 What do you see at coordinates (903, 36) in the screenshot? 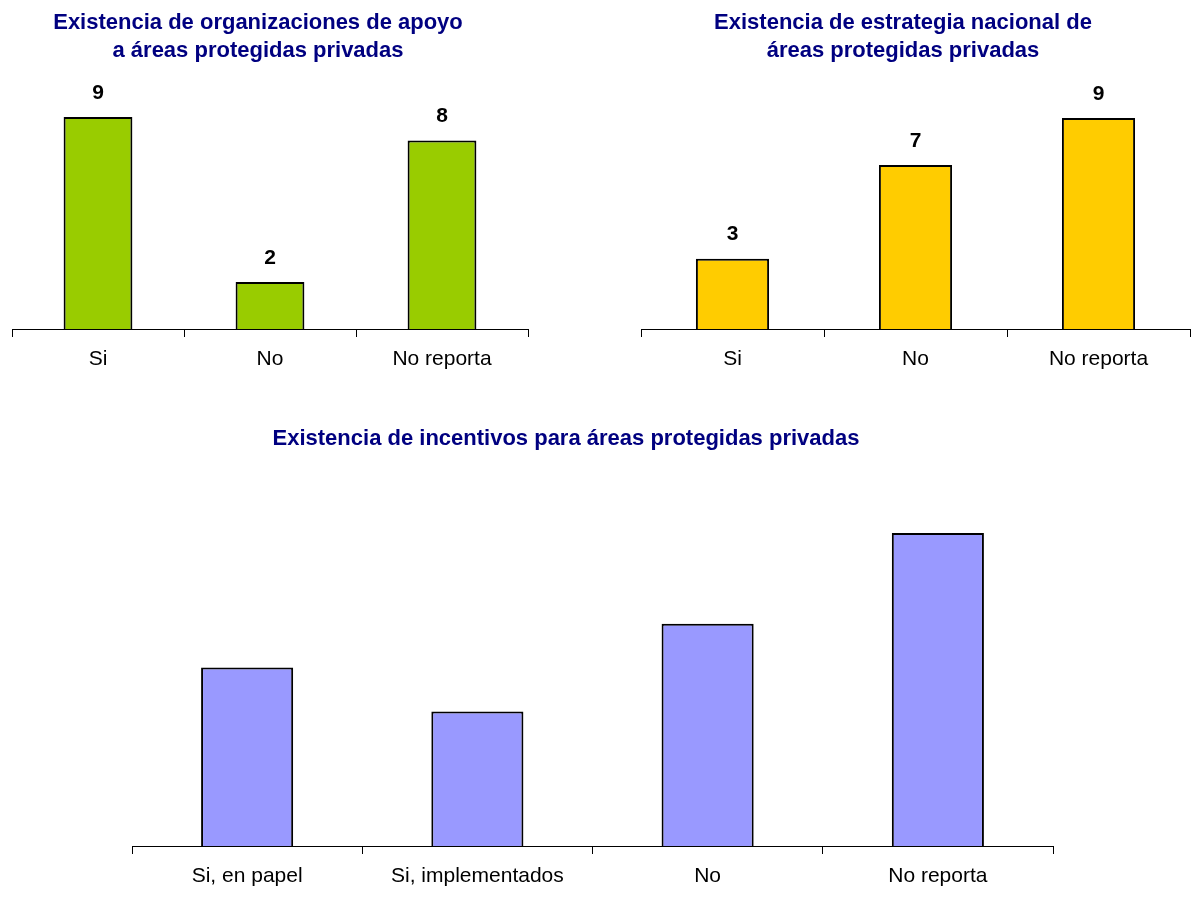
I see `chart-title: Existencia de estrategia nacional de áreas protegidas privadas` at bounding box center [903, 36].